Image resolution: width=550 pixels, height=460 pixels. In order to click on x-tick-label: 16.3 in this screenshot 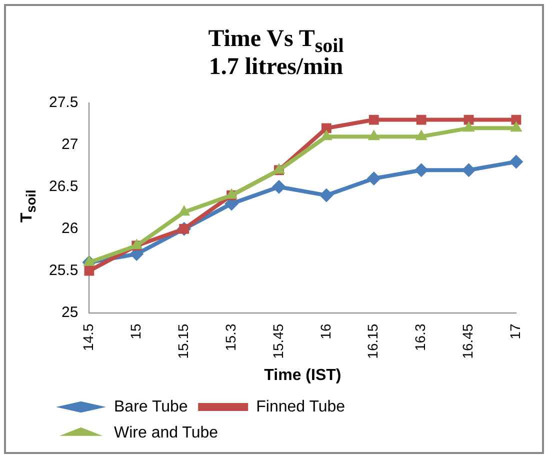, I will do `click(420, 338)`.